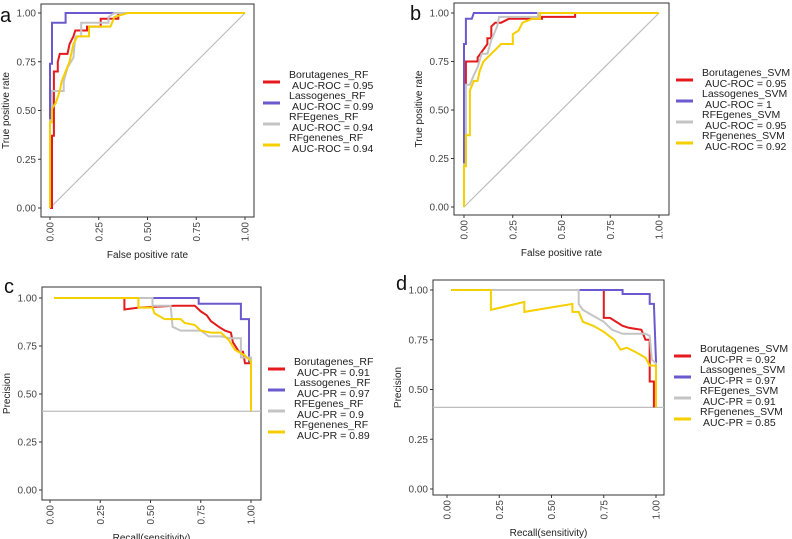 Image resolution: width=792 pixels, height=539 pixels. Describe the element at coordinates (738, 105) in the screenshot. I see `legend-metric: AUC-ROC = 1` at that location.